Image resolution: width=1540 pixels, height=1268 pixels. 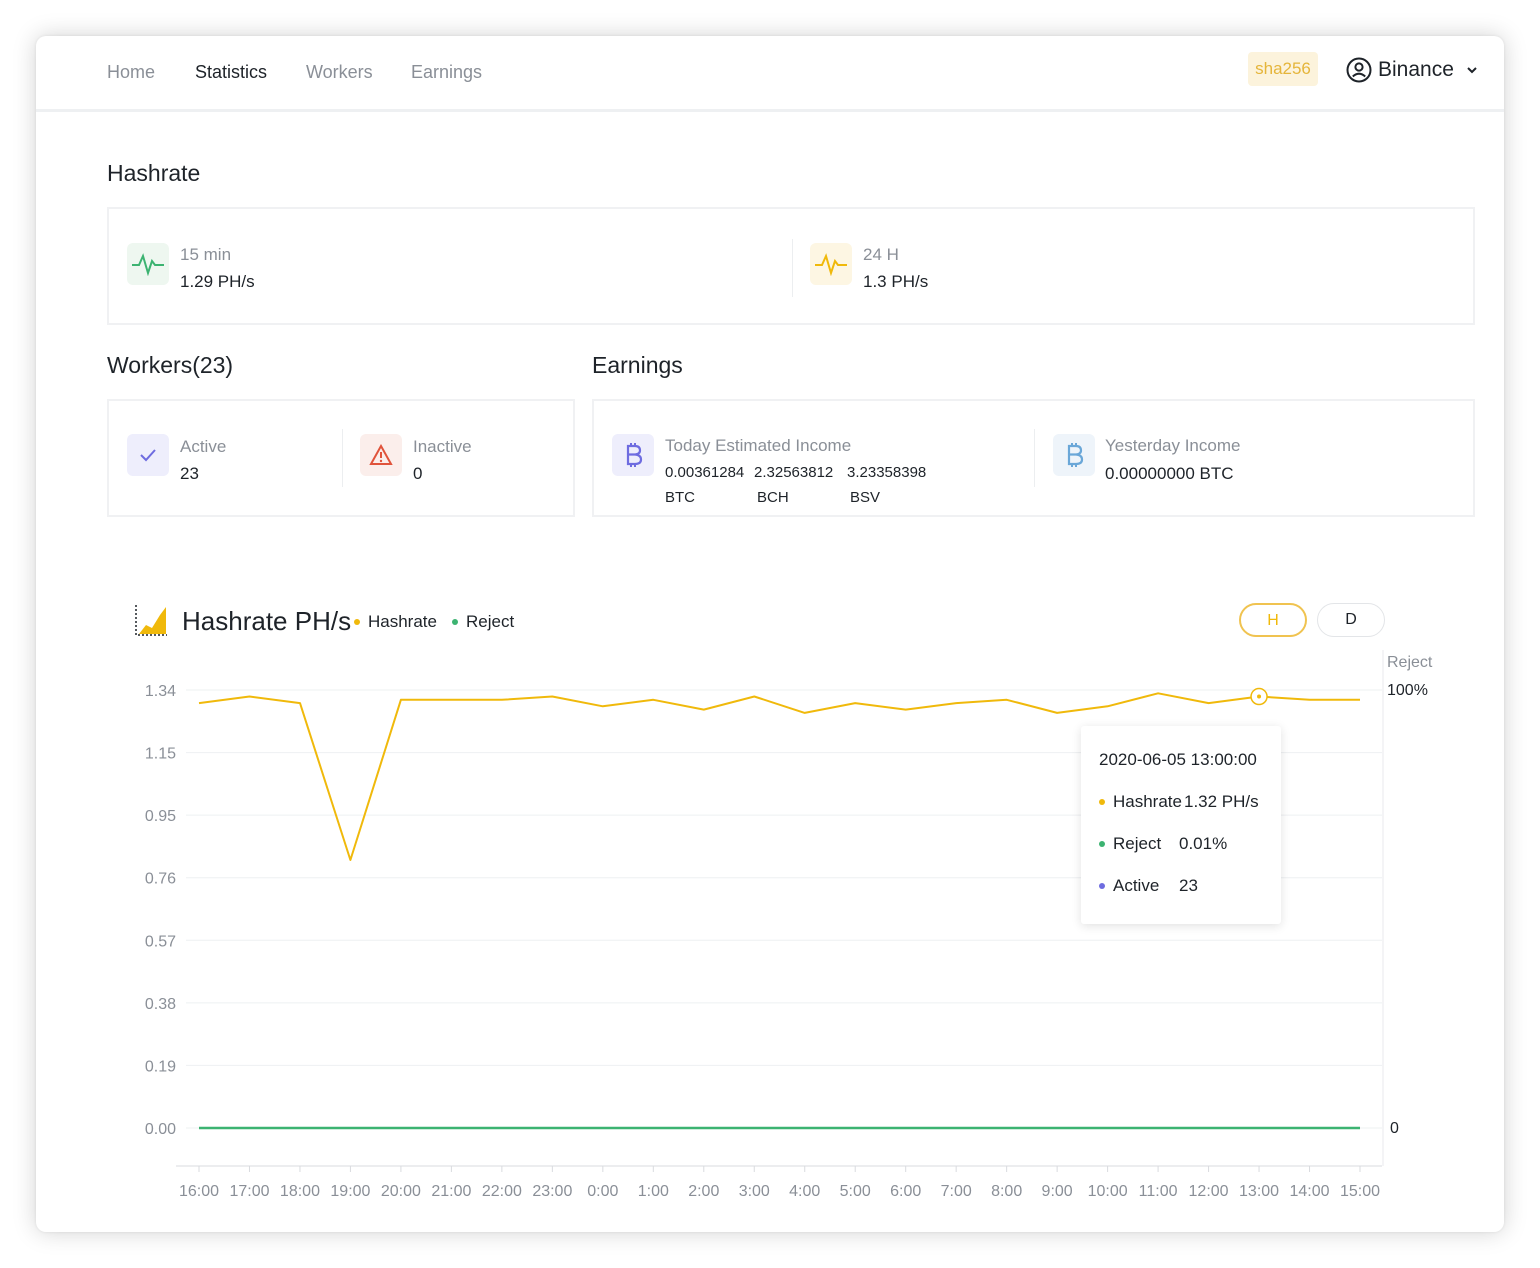 What do you see at coordinates (1394, 1128) in the screenshot?
I see `right-axis-tick-label: 0` at bounding box center [1394, 1128].